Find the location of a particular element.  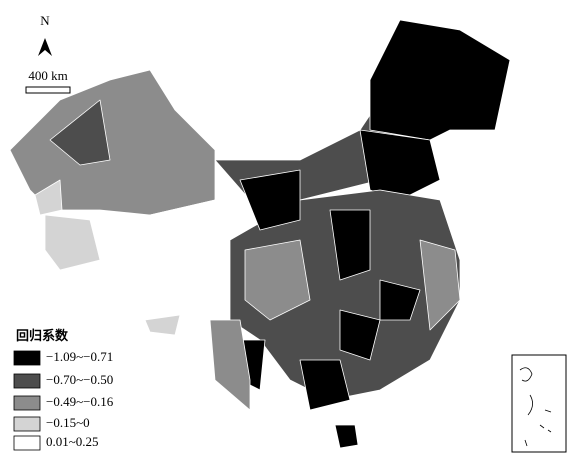

scale-bar: 400 km is located at coordinates (48, 81).